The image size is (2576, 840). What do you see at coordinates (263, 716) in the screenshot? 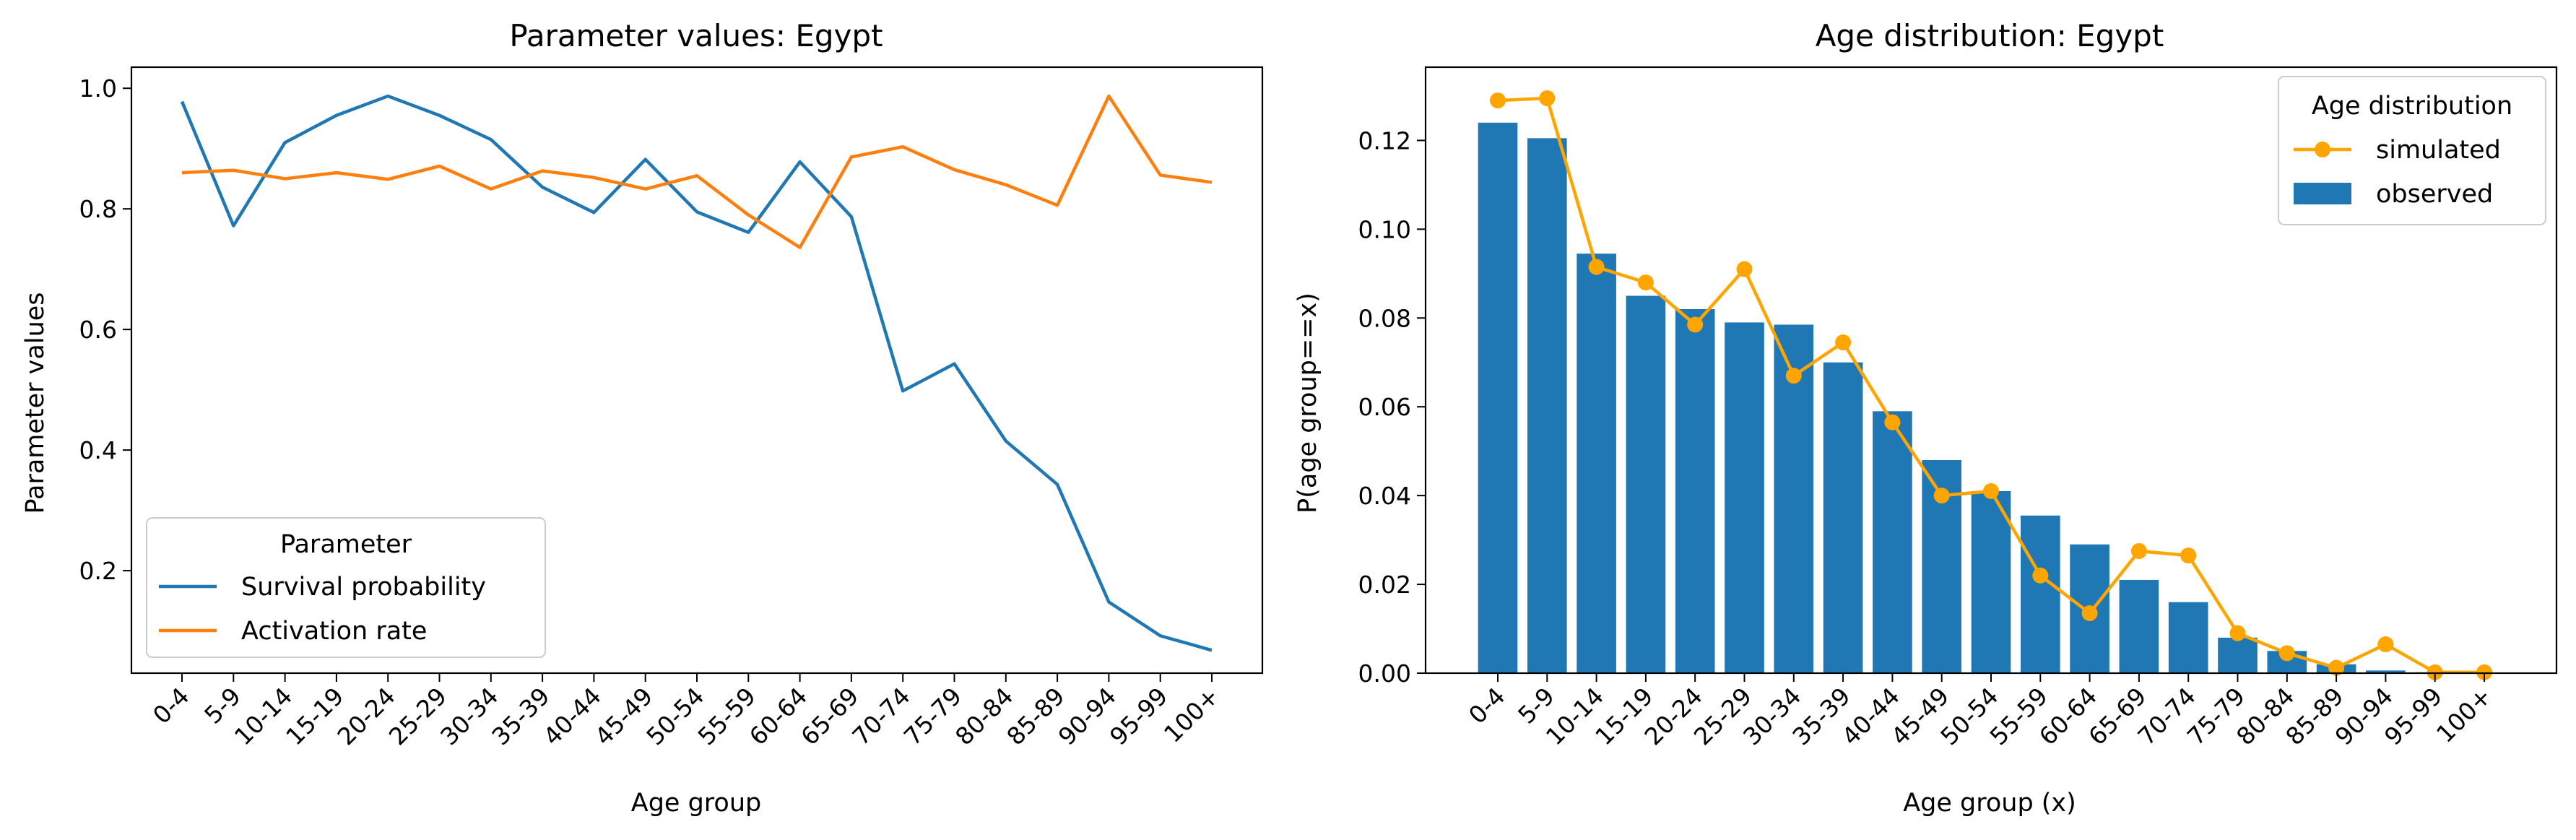
I see `left-x-tick-label: 10-14` at bounding box center [263, 716].